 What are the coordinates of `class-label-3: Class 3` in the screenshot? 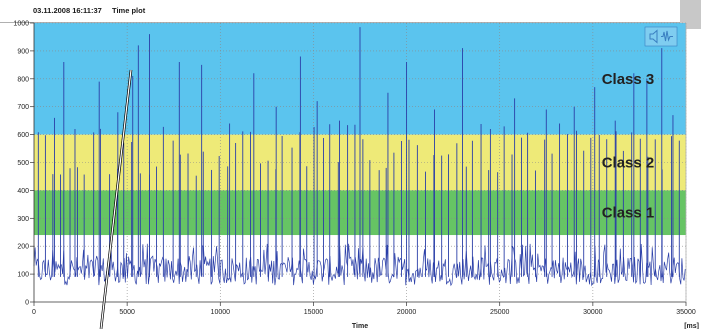 It's located at (628, 79).